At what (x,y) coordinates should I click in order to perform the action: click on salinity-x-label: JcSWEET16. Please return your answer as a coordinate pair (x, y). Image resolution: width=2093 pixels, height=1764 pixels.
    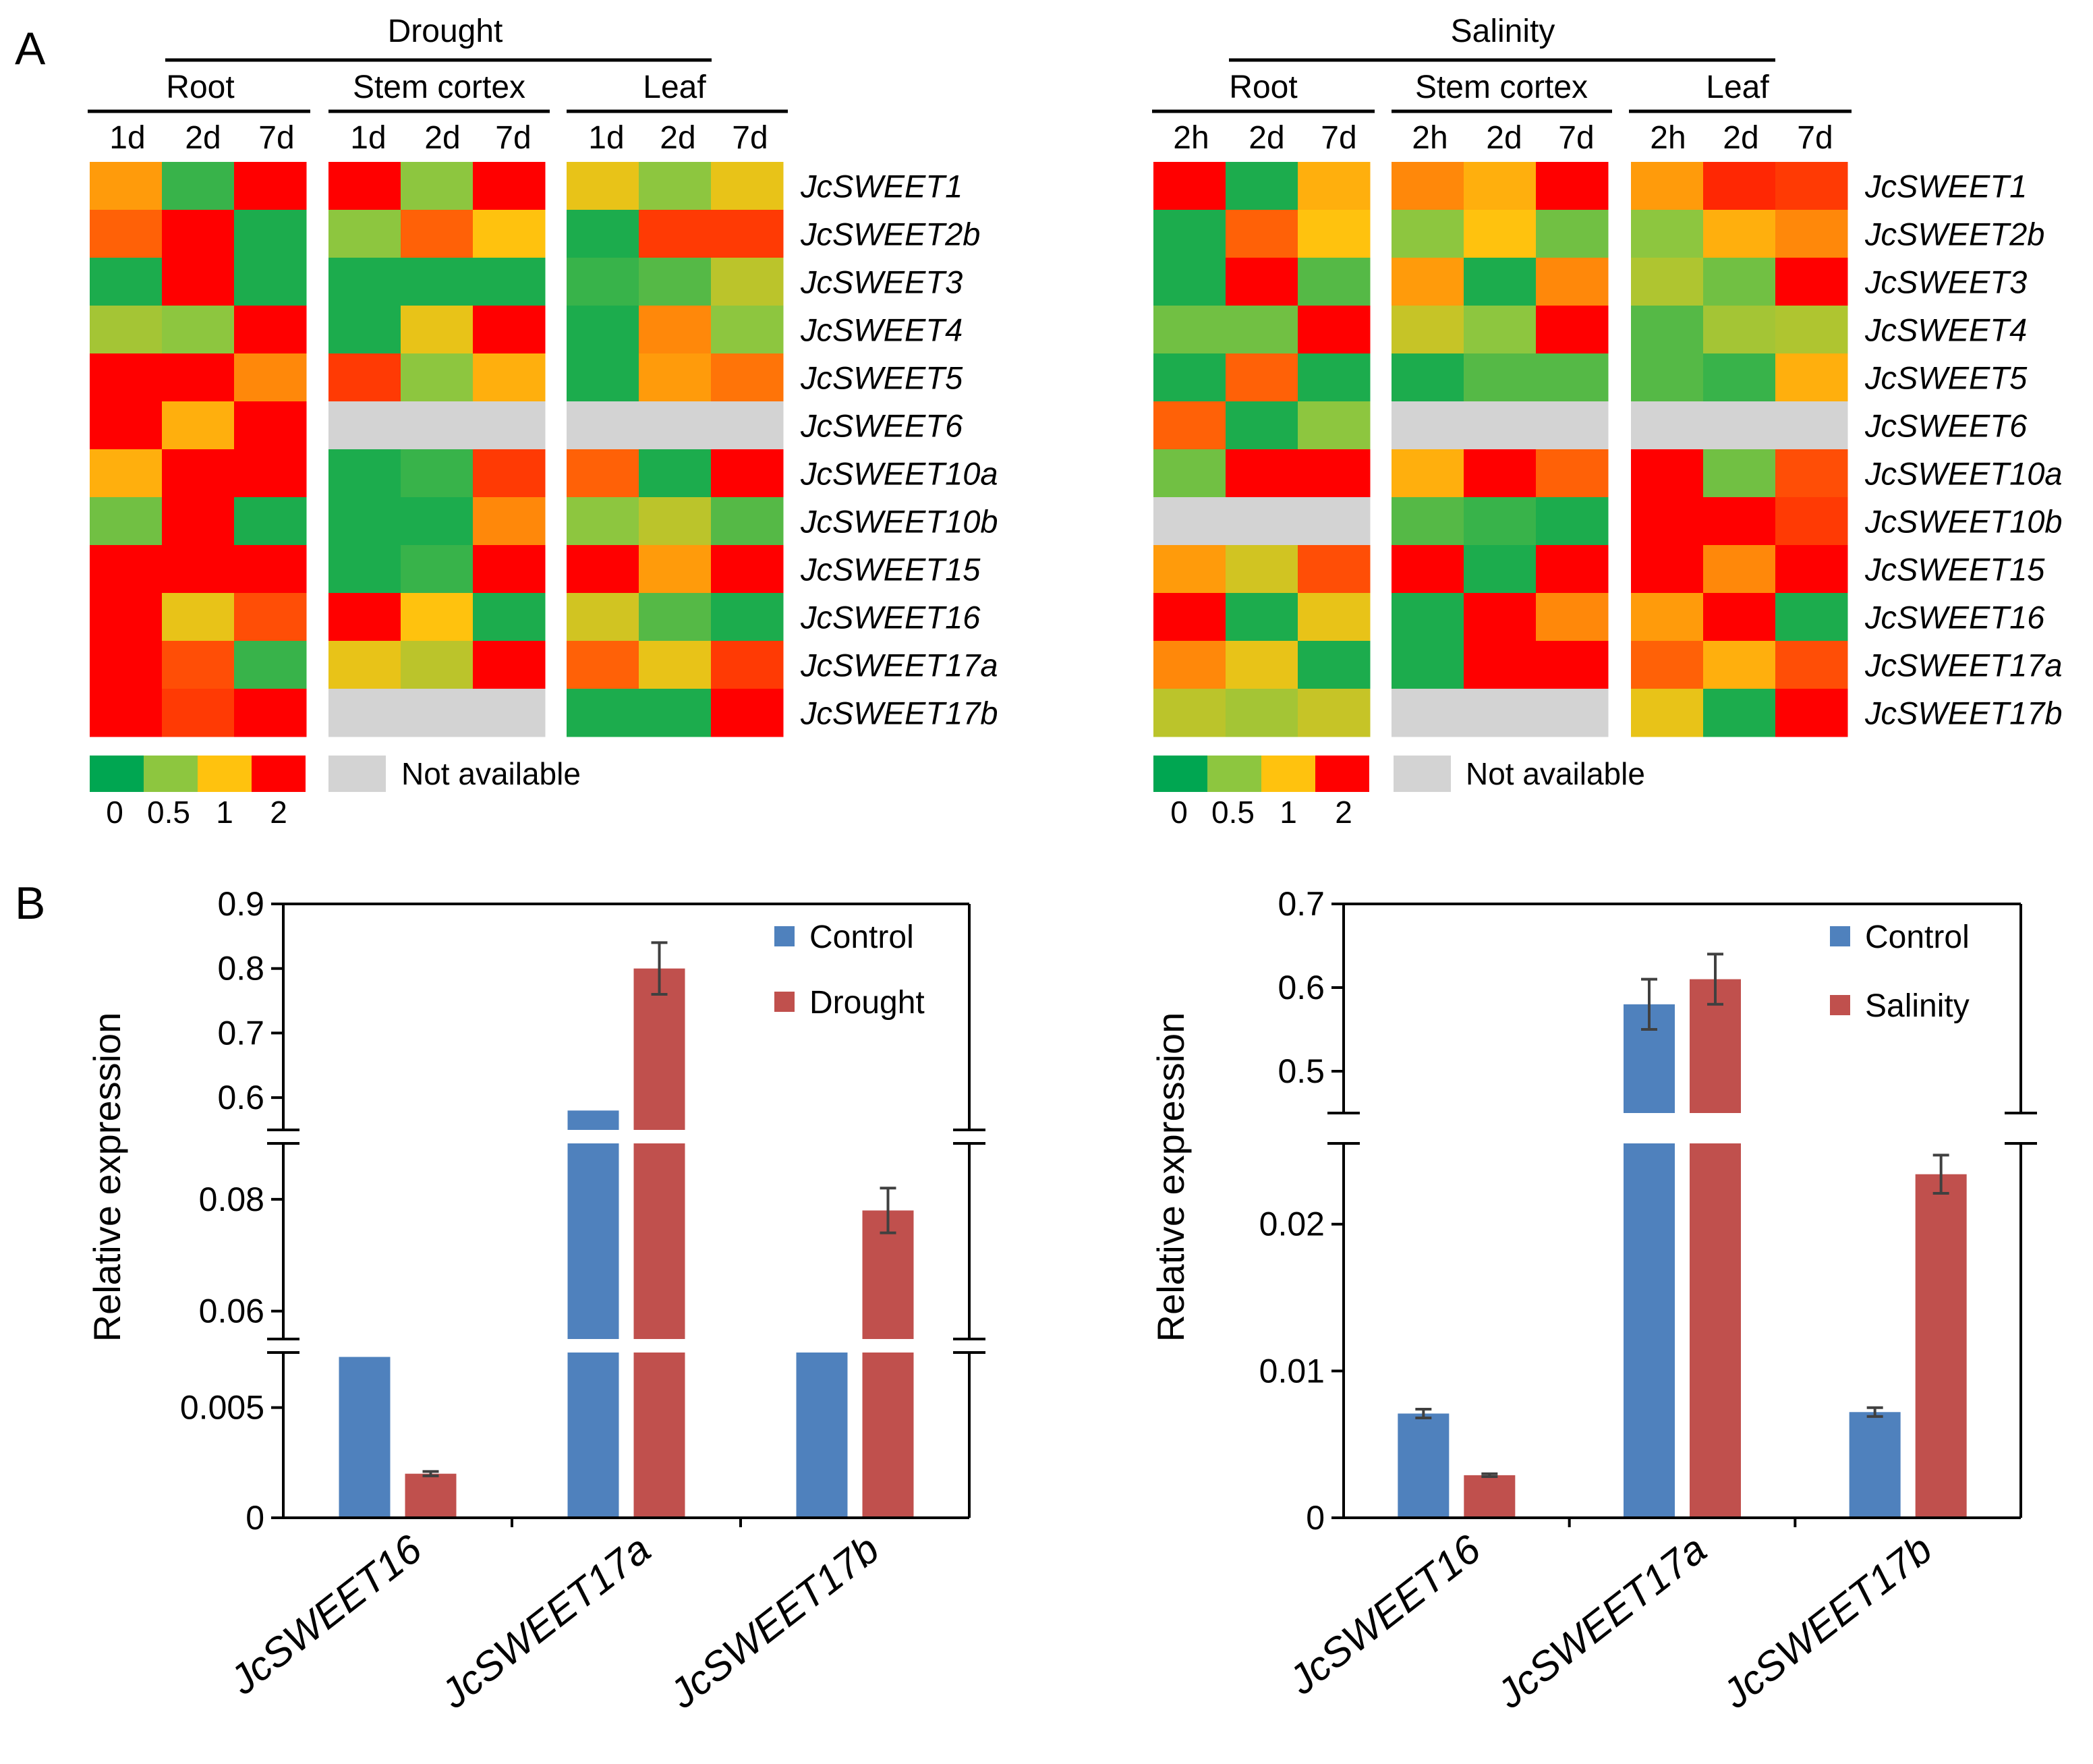
    Looking at the image, I should click on (1384, 1614).